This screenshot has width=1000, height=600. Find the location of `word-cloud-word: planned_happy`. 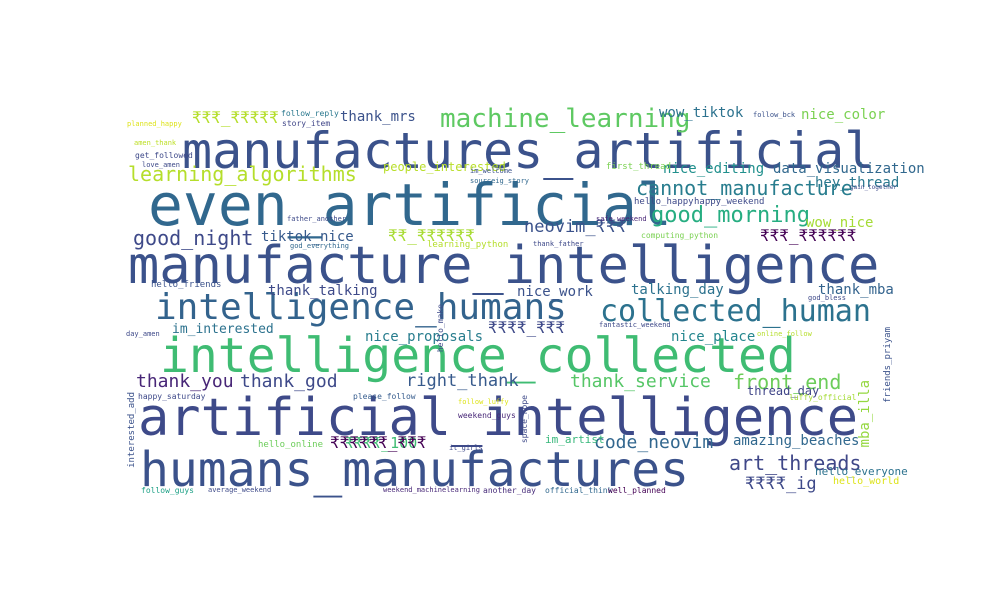

word-cloud-word: planned_happy is located at coordinates (154, 124).